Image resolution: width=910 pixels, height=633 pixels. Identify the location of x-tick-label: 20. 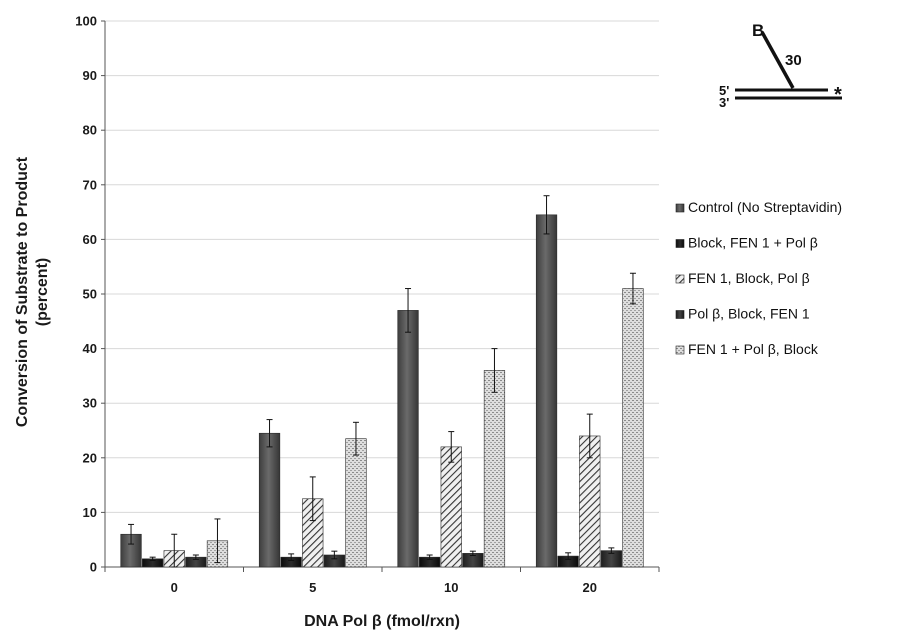
(590, 587).